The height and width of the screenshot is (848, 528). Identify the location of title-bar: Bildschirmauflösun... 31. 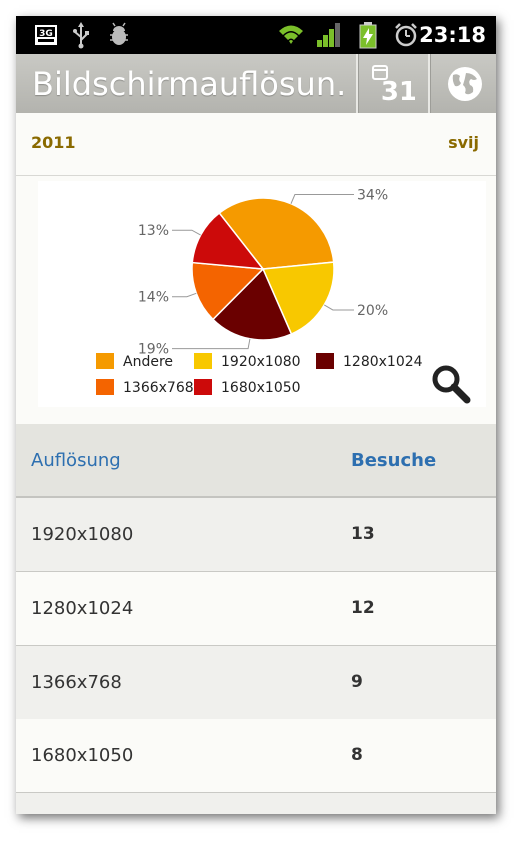
(256, 83).